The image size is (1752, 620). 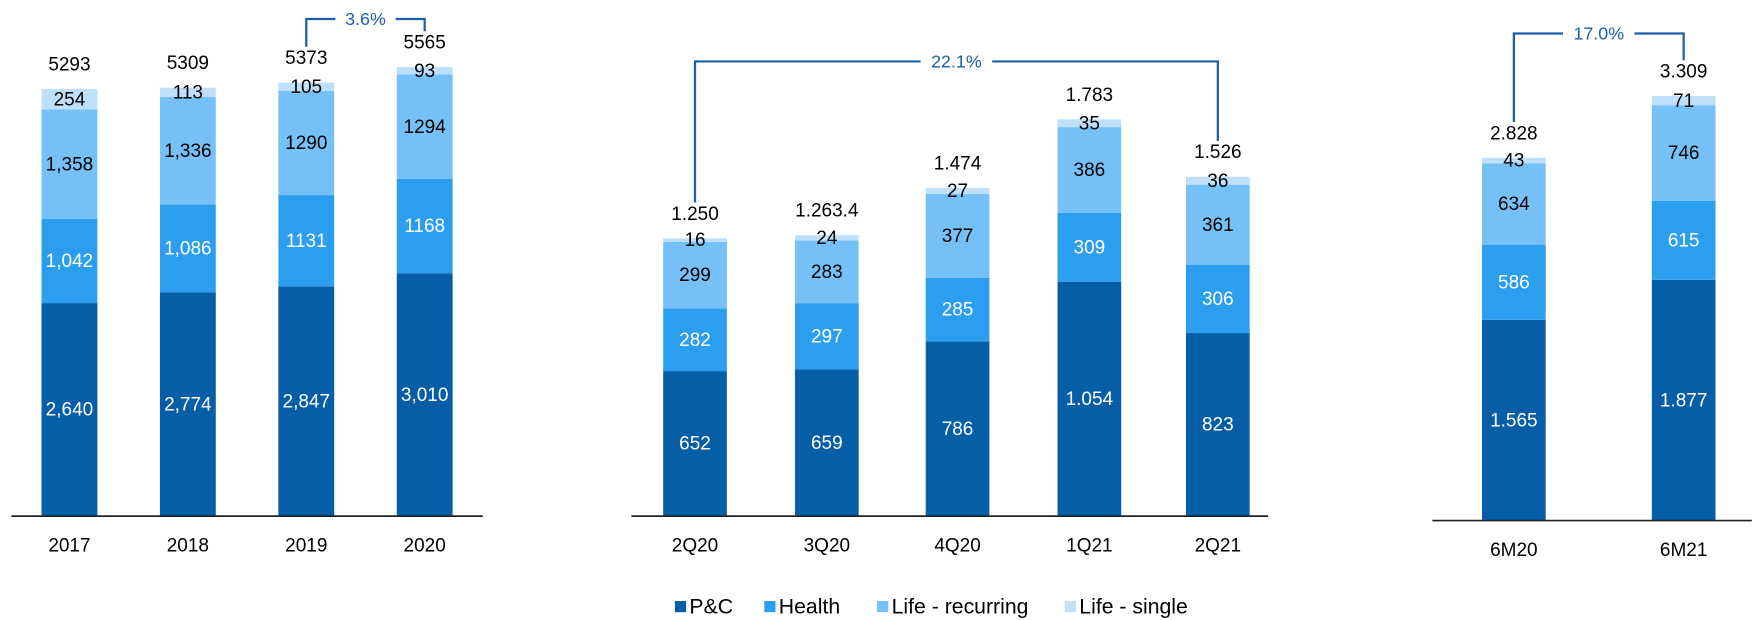 I want to click on value-label: 3,010, so click(x=425, y=395).